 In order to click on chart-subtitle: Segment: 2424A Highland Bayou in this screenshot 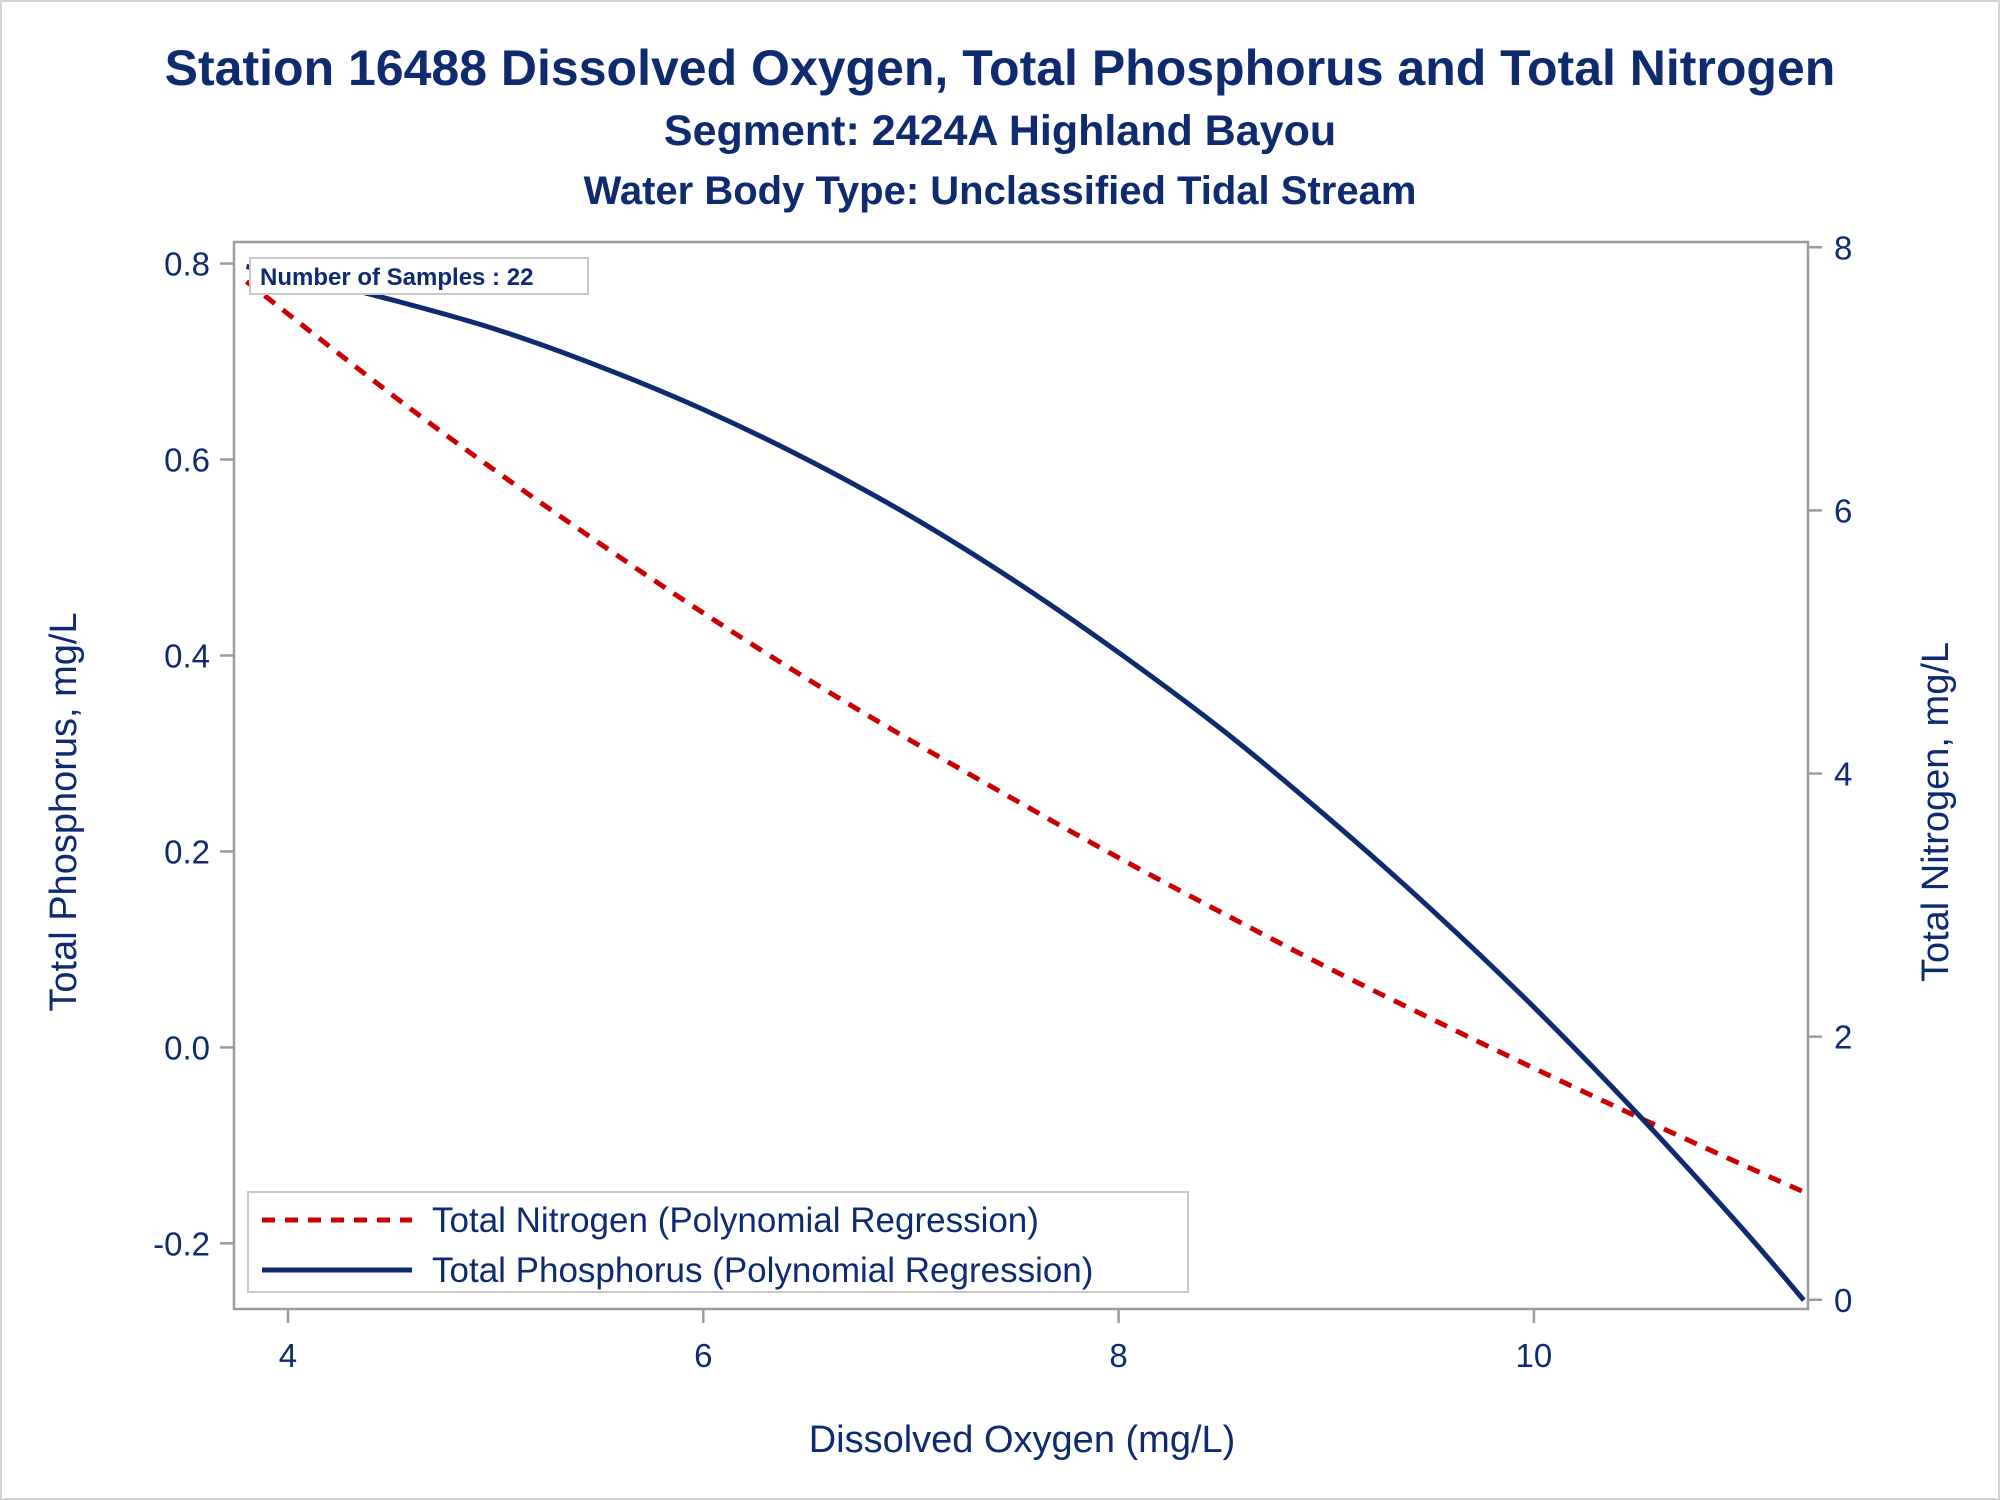, I will do `click(1000, 131)`.